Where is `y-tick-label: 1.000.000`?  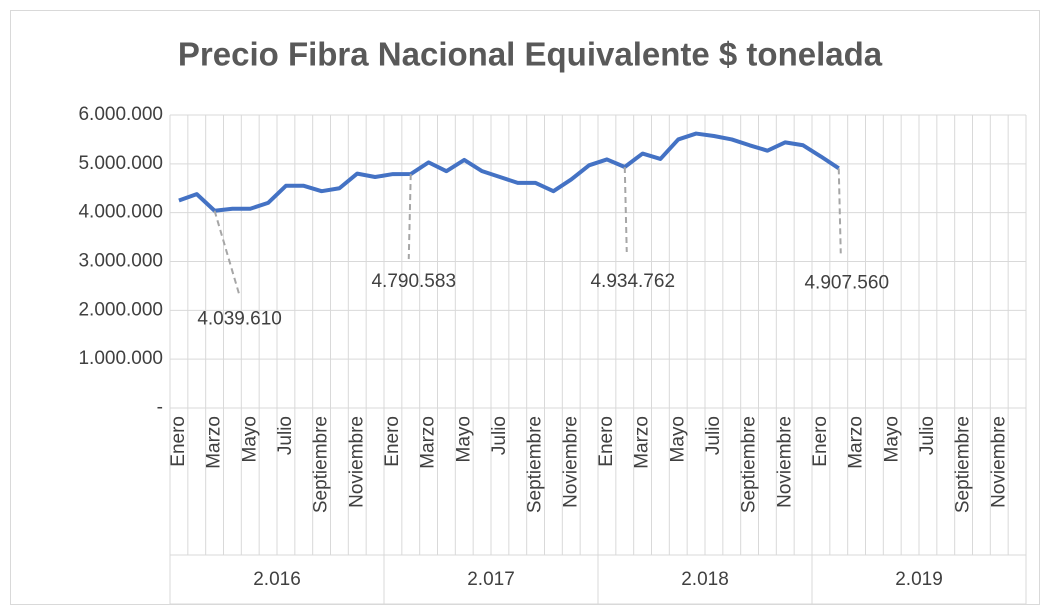
y-tick-label: 1.000.000 is located at coordinates (120, 358).